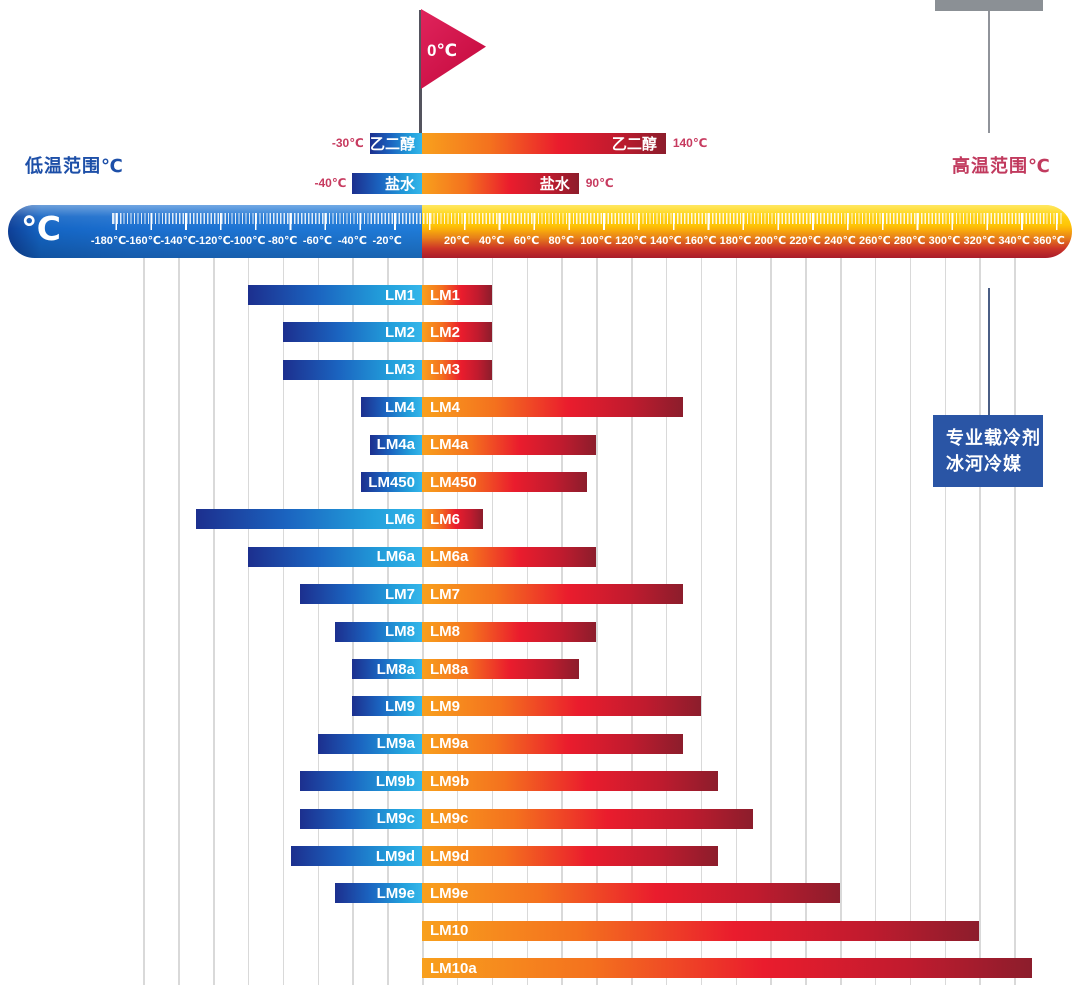 The image size is (1080, 1002). Describe the element at coordinates (727, 968) in the screenshot. I see `product-warm-segment: LM10a` at that location.